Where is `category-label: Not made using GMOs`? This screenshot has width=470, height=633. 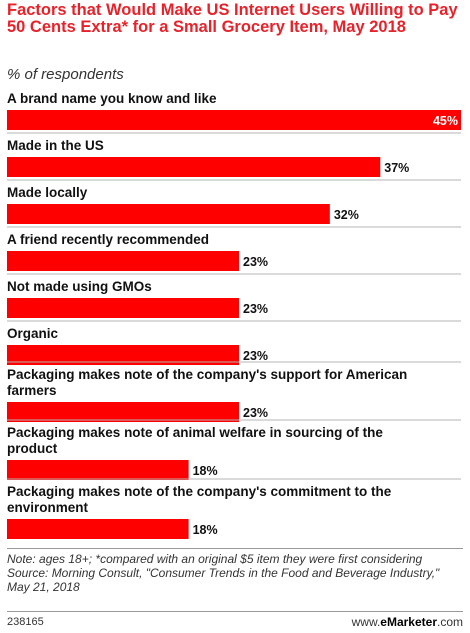 category-label: Not made using GMOs is located at coordinates (79, 286).